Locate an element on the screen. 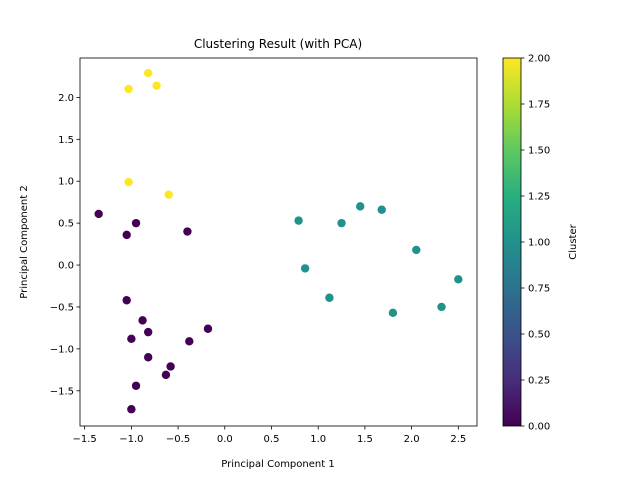 The width and height of the screenshot is (640, 480). colorbar-tick-label: 0.25 is located at coordinates (539, 381).